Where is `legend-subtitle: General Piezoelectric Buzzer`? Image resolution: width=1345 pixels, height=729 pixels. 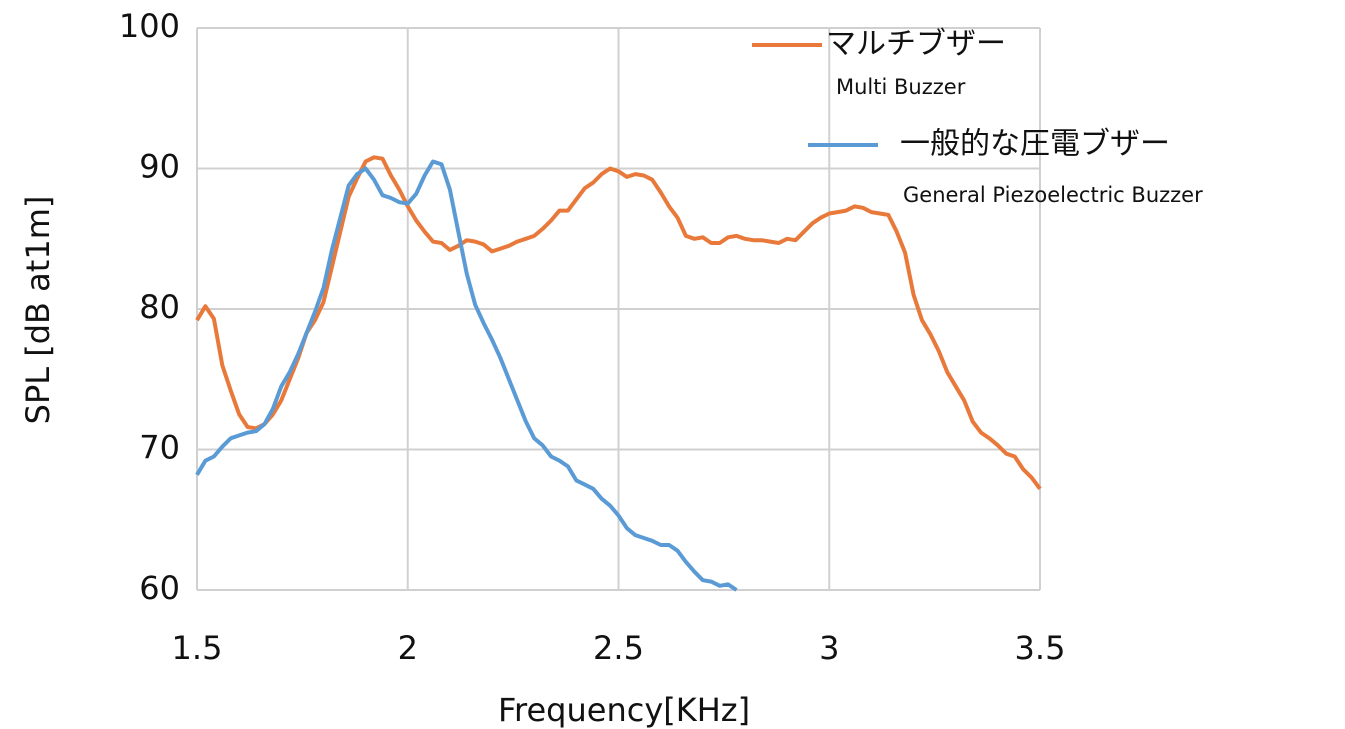 legend-subtitle: General Piezoelectric Buzzer is located at coordinates (1053, 195).